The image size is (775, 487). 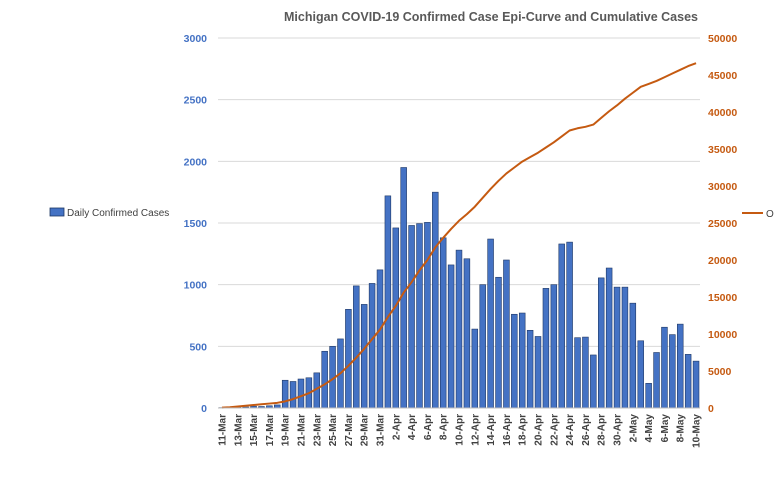 What do you see at coordinates (388, 302) in the screenshot?
I see `bar-1-Apr` at bounding box center [388, 302].